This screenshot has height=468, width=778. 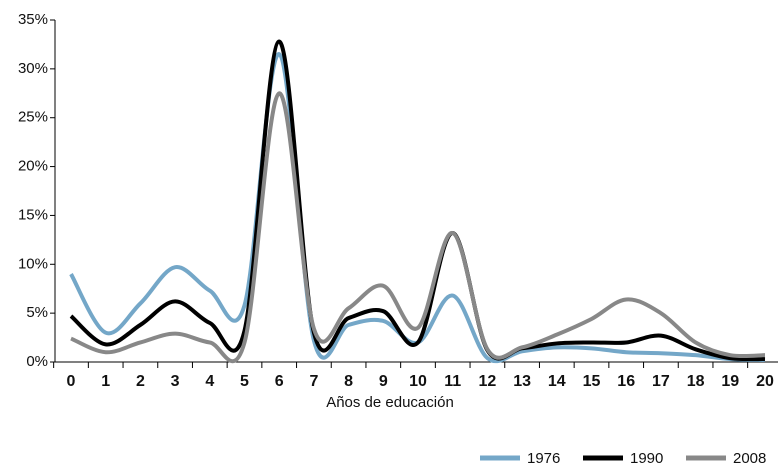 I want to click on x-tick-label: 13, so click(x=522, y=381).